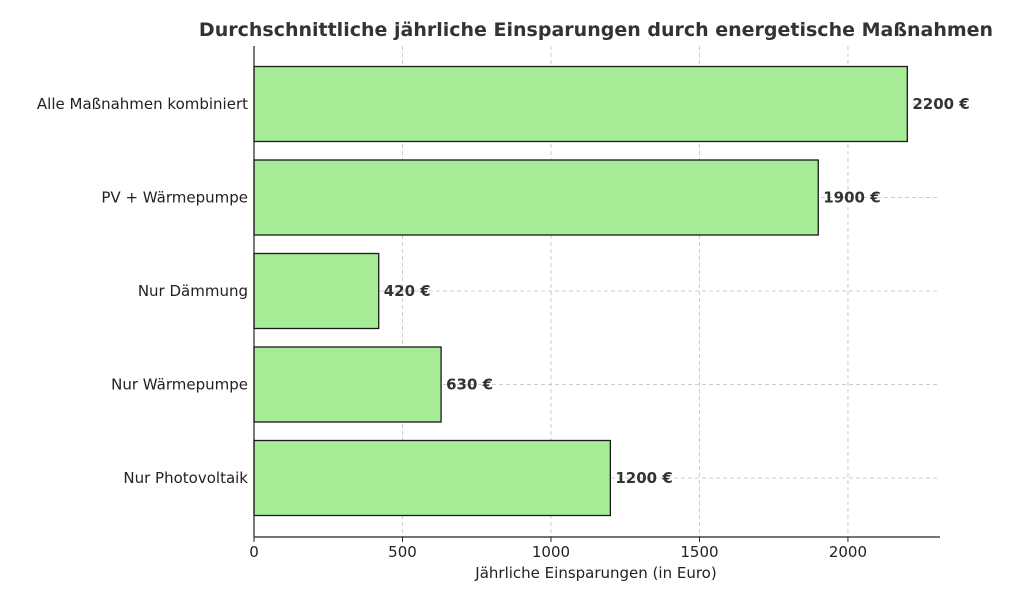 The width and height of the screenshot is (1024, 600). I want to click on x-tick-label: 1000, so click(551, 552).